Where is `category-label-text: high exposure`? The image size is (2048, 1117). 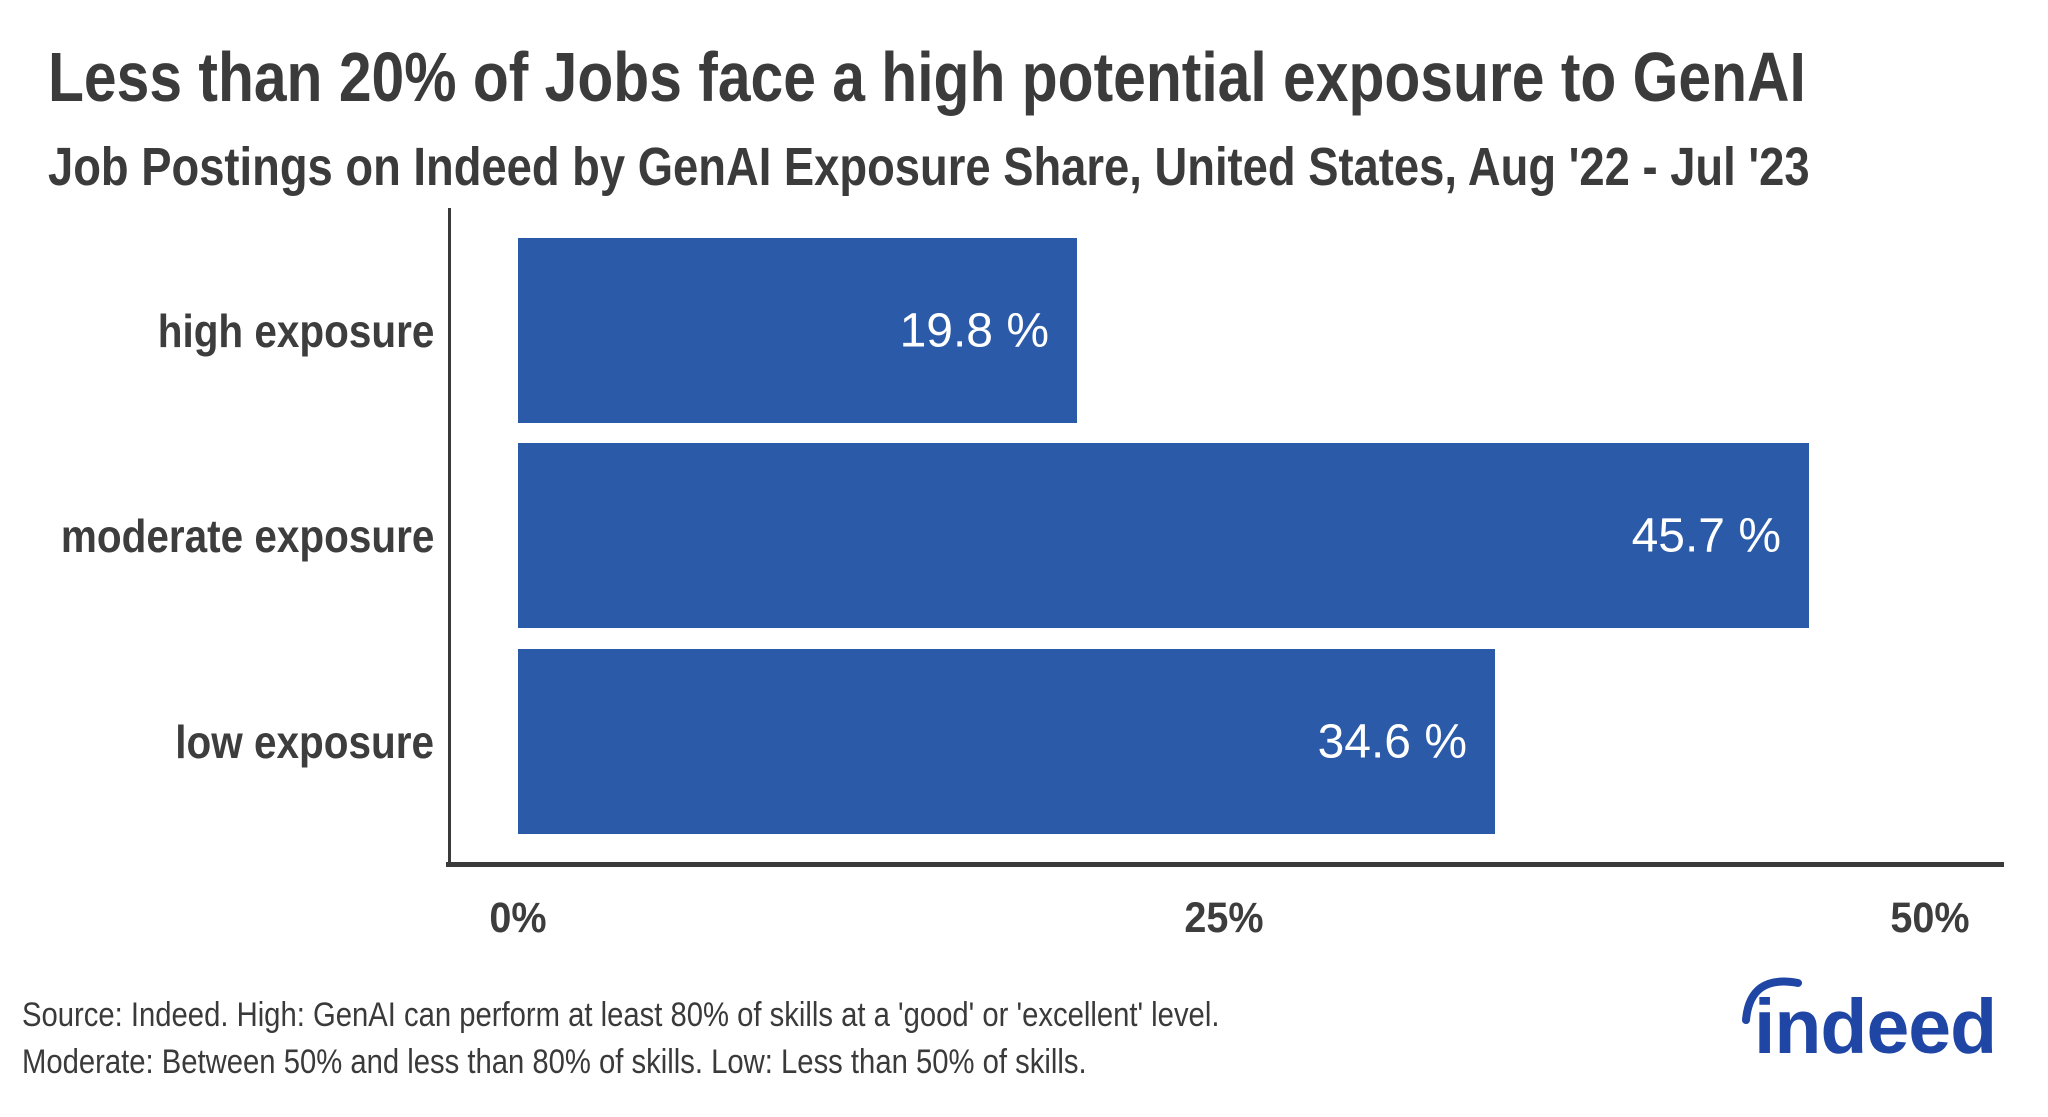
category-label-text: high exposure is located at coordinates (295, 330).